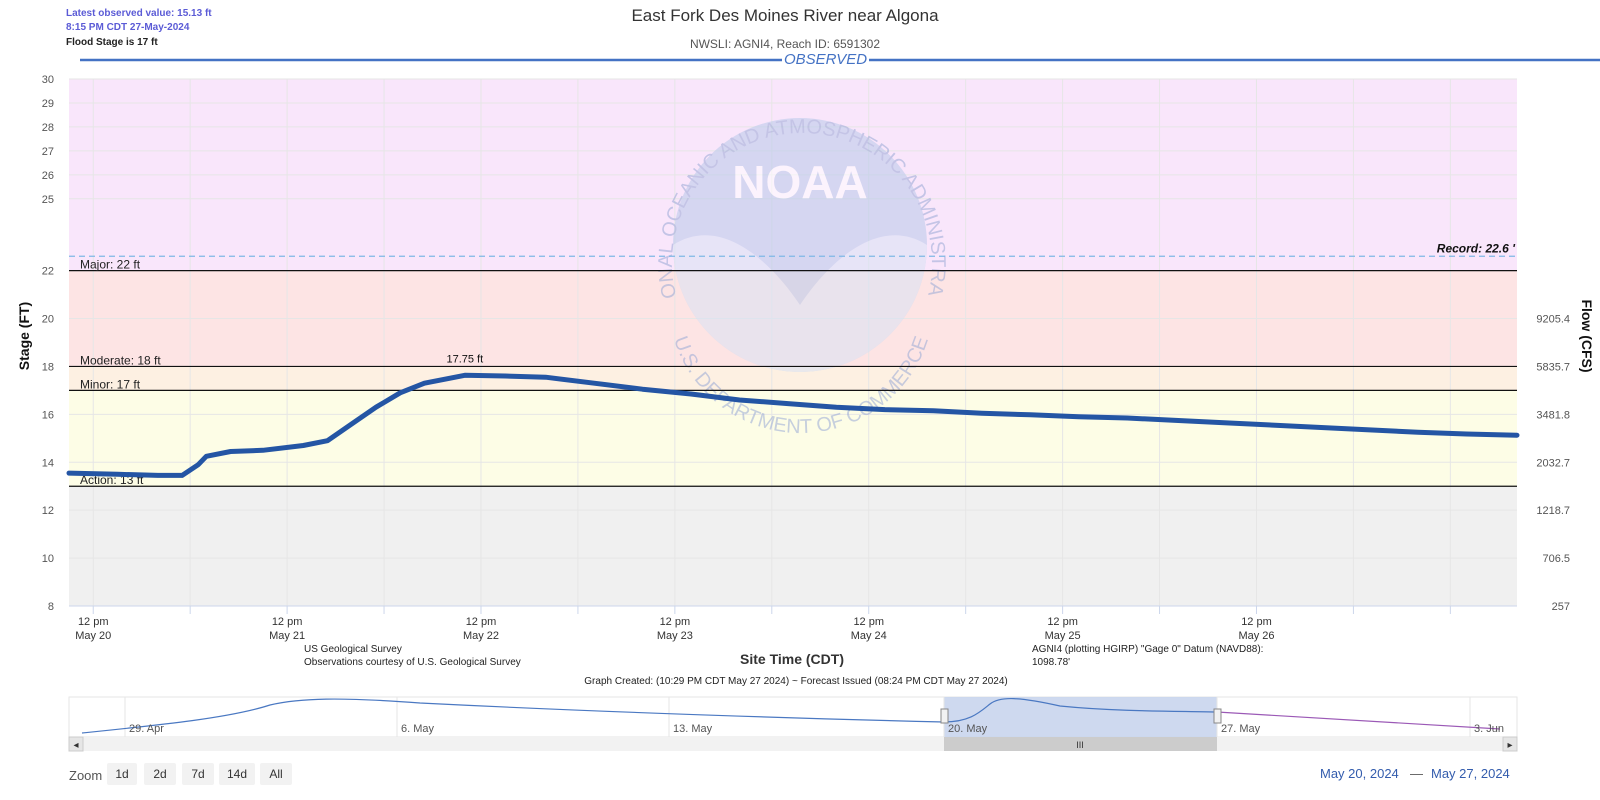  I want to click on x-tick-label-date: May 24, so click(869, 636).